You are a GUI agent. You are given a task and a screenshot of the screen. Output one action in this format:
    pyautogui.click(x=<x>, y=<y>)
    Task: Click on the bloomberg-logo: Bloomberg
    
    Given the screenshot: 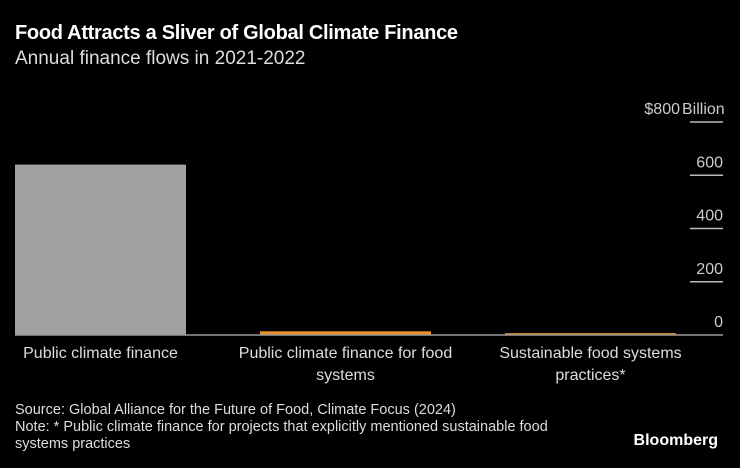 What is the action you would take?
    pyautogui.click(x=675, y=440)
    